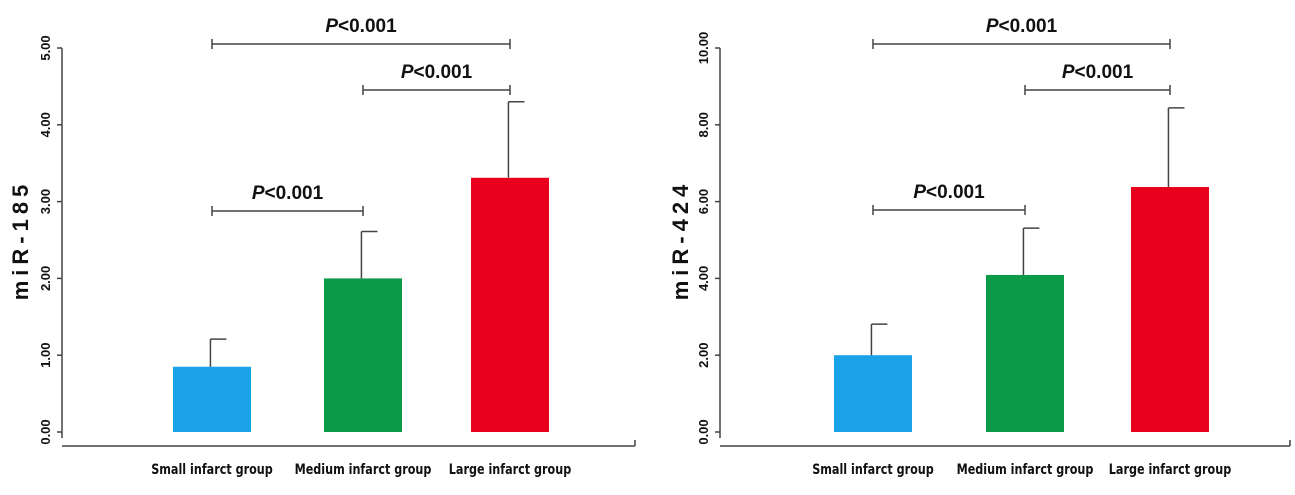 The height and width of the screenshot is (495, 1295). I want to click on y-axis-label: miR-424, so click(680, 240).